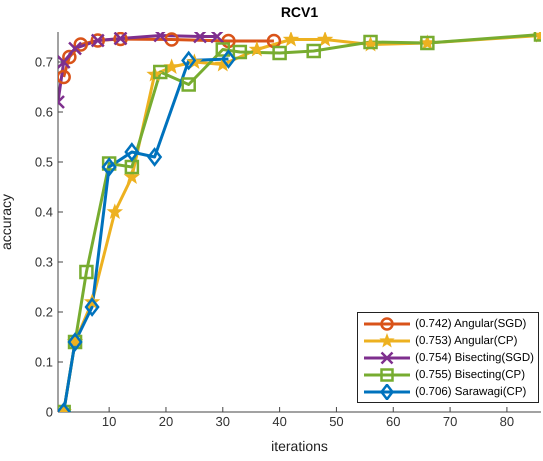 The image size is (543, 461). Describe the element at coordinates (474, 358) in the screenshot. I see `legend-label: (0.754) Bisecting(SGD)` at that location.